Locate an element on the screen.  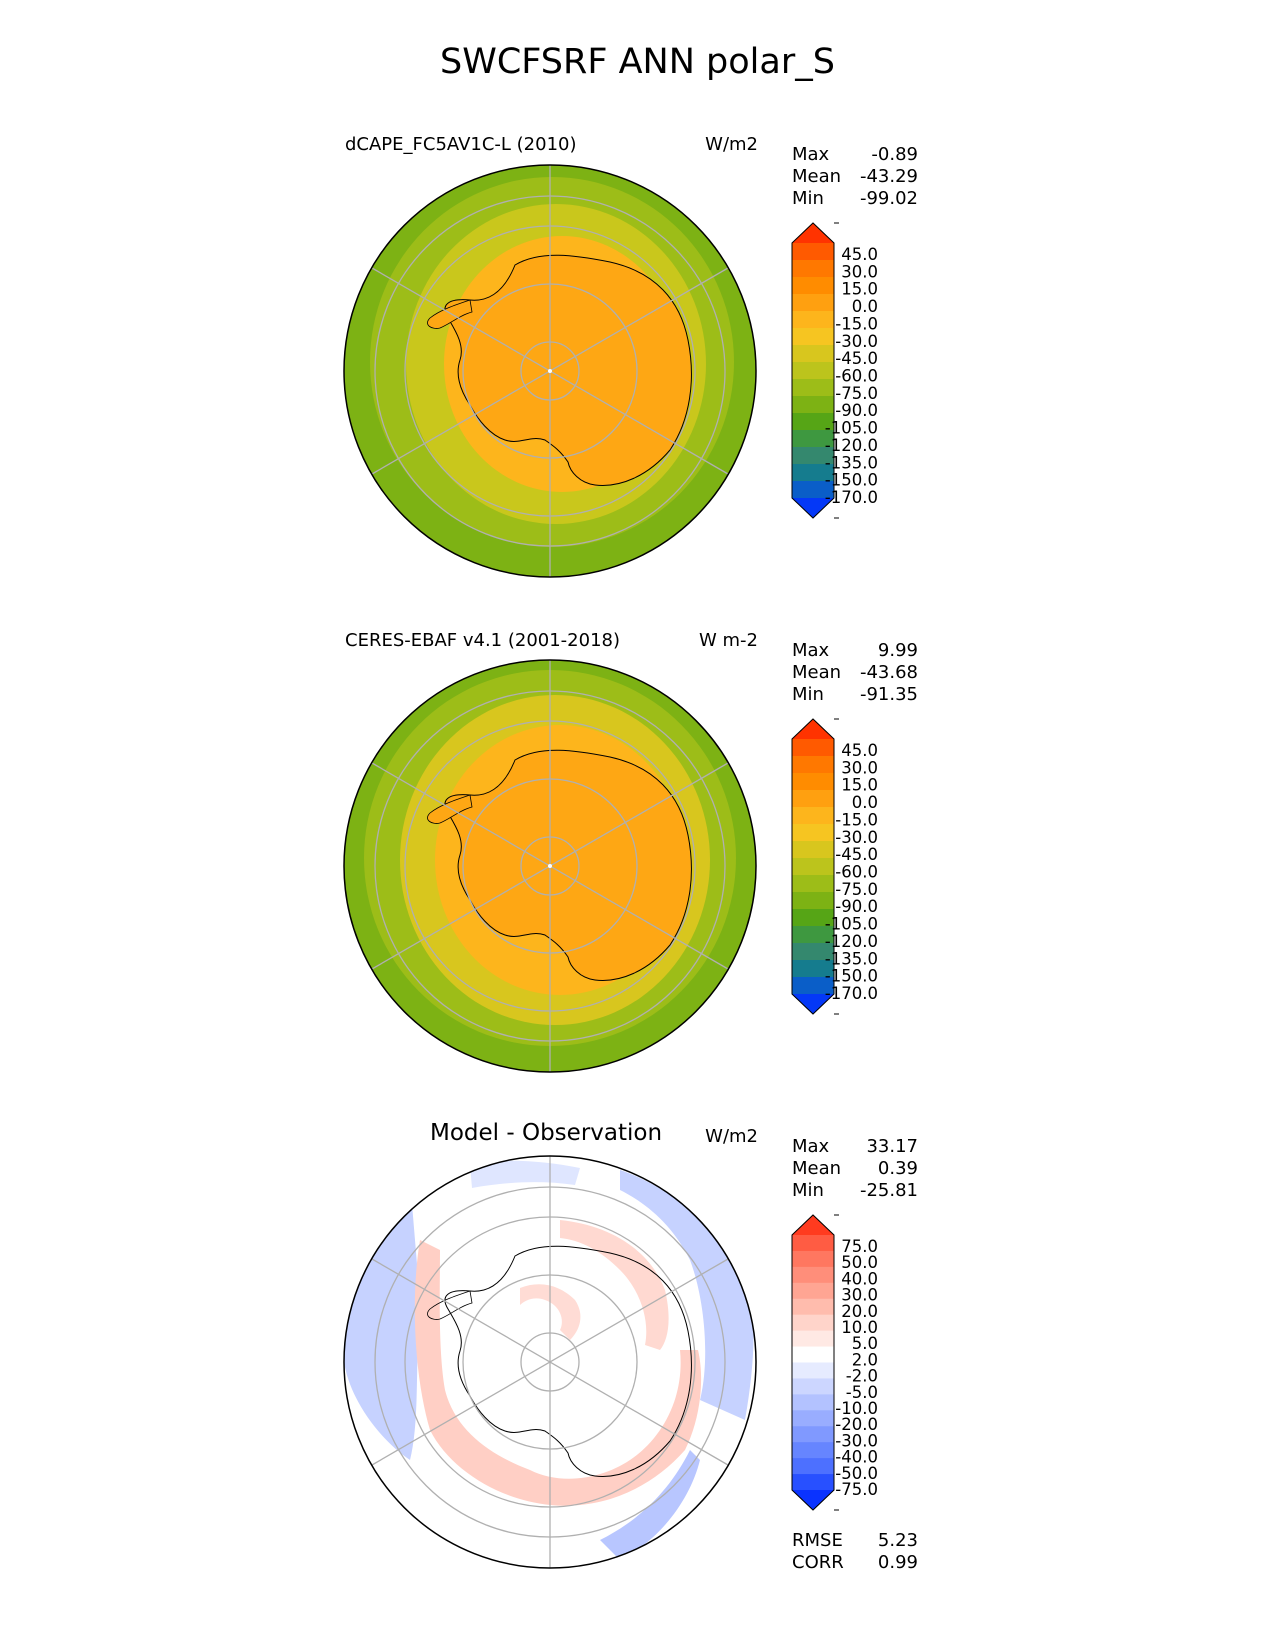
panel-3-metrics: RMSE 5.23 CORR 0.99 is located at coordinates (855, 1552).